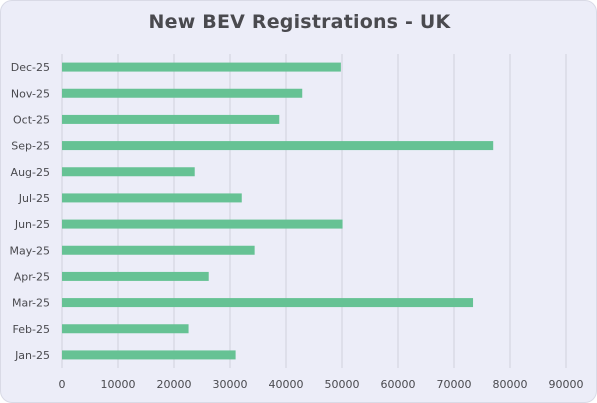 Image resolution: width=597 pixels, height=403 pixels. I want to click on x-tick-label: 50000, so click(342, 384).